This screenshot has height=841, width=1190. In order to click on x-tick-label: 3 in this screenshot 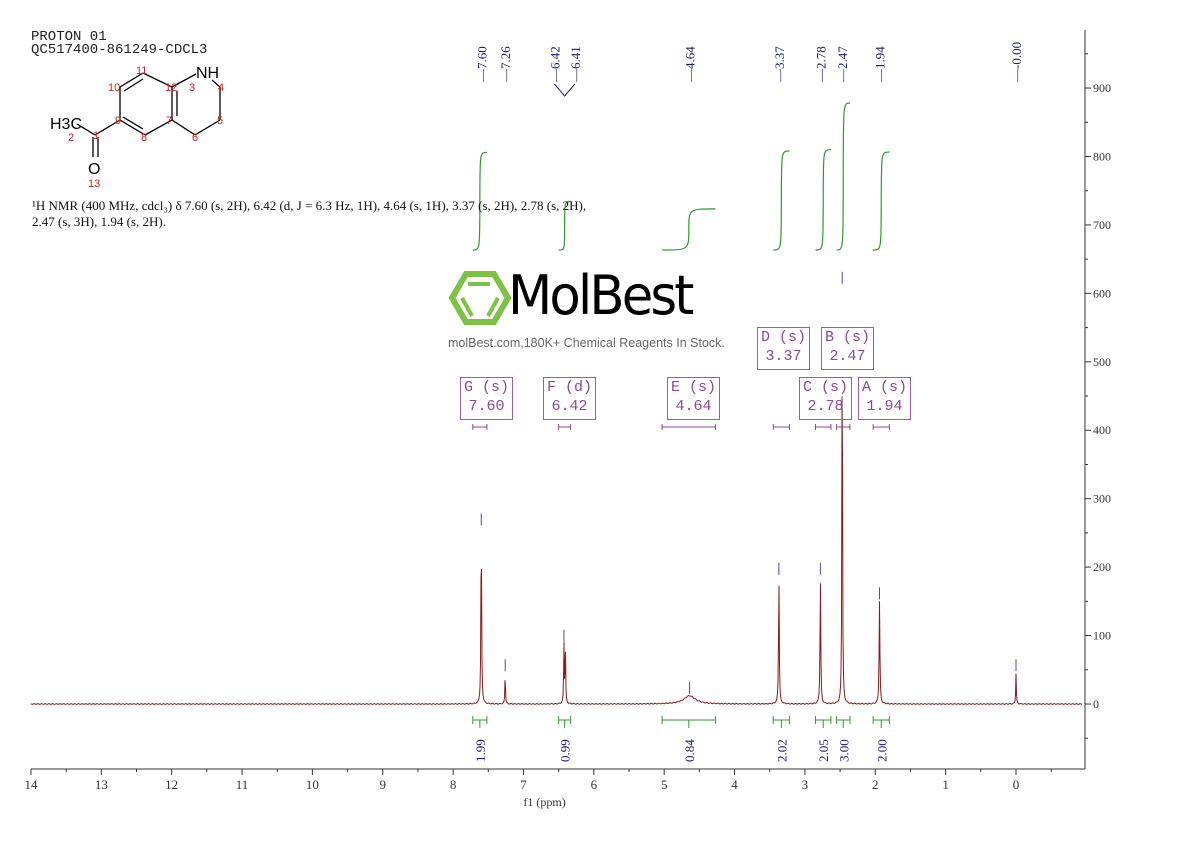, I will do `click(805, 784)`.